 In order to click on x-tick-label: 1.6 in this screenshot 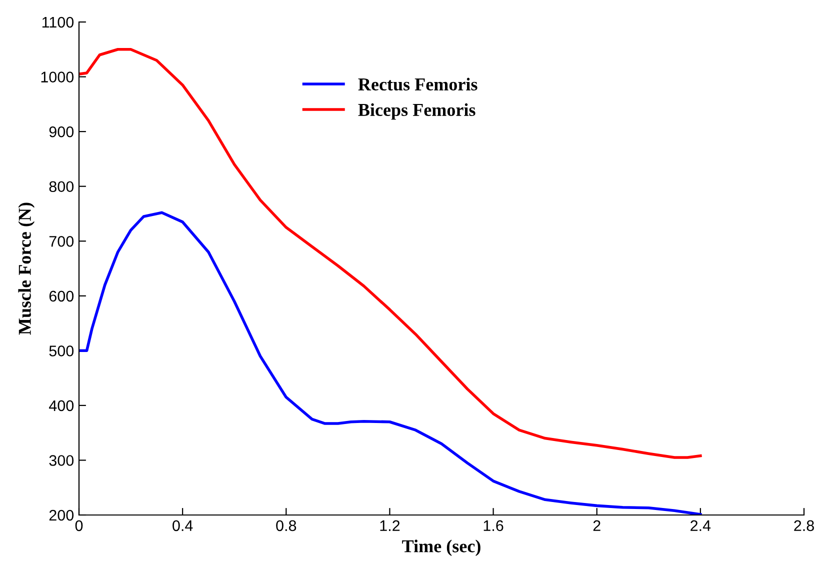, I will do `click(494, 526)`.